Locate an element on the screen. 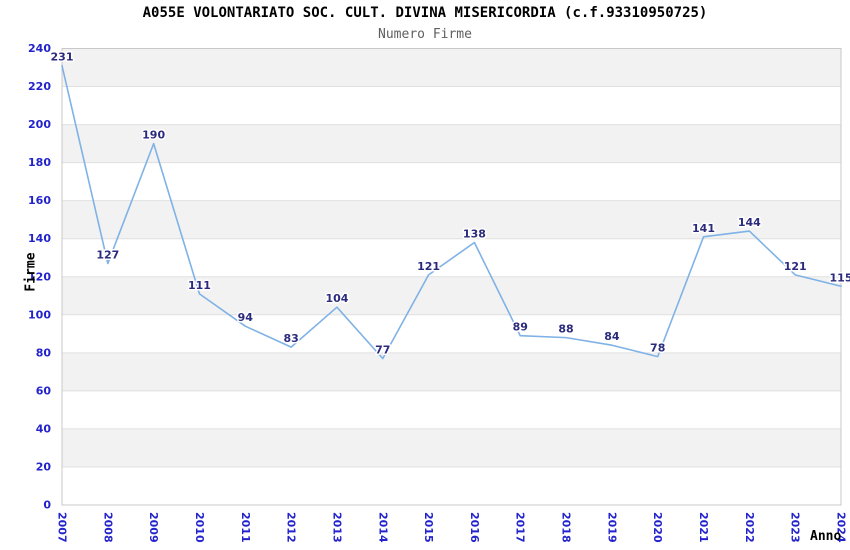  y-tick-label: 80 is located at coordinates (44, 352).